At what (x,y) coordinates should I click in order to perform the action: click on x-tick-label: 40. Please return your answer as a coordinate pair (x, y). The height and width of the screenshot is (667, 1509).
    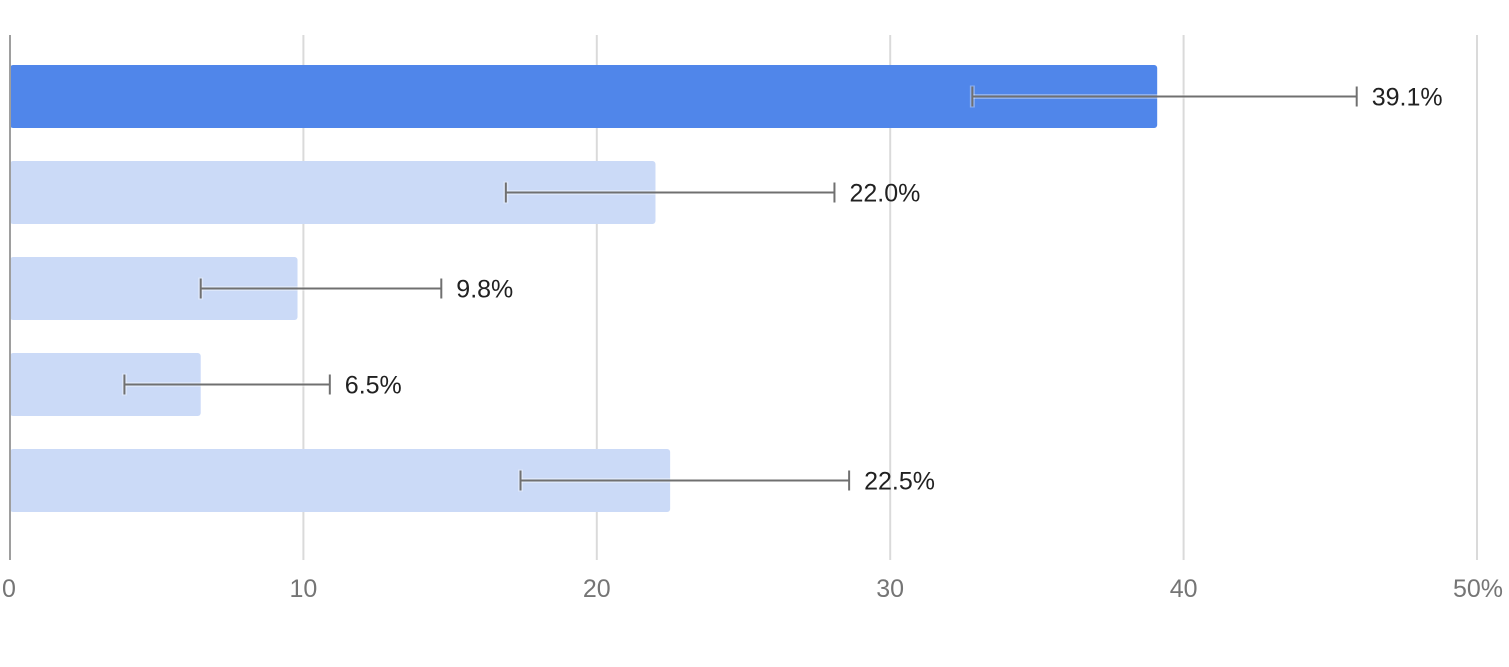
    Looking at the image, I should click on (1184, 589).